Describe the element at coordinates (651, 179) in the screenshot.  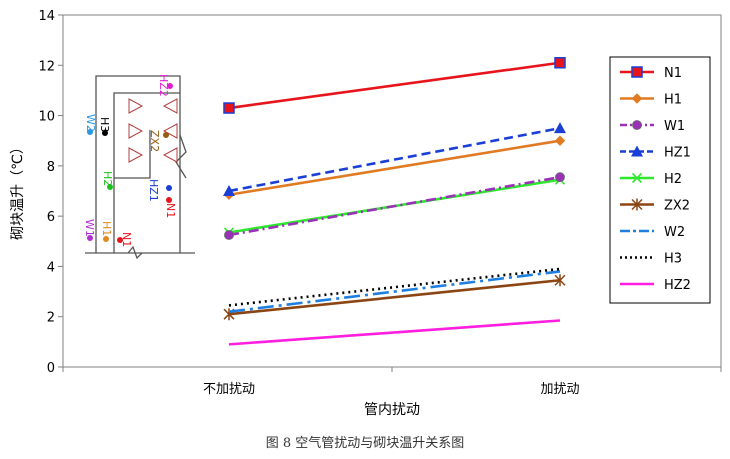
I see `legend-entry: H2` at that location.